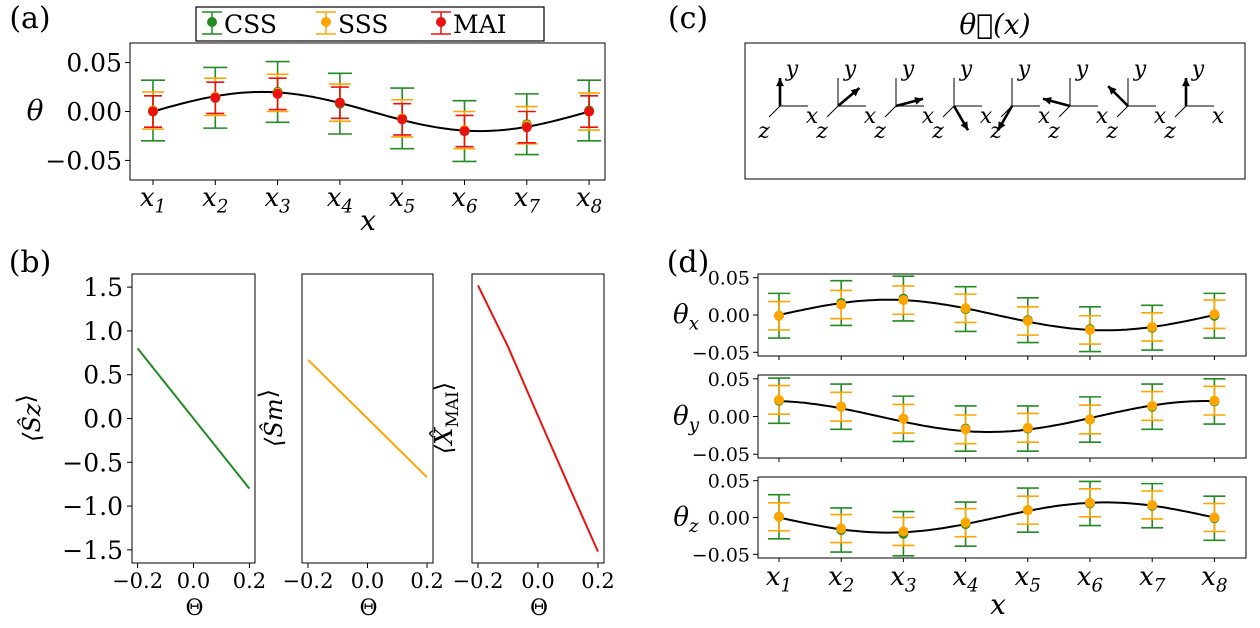 The width and height of the screenshot is (1260, 628). Describe the element at coordinates (1194, 100) in the screenshot. I see `frame-glyph-8: xy z` at that location.